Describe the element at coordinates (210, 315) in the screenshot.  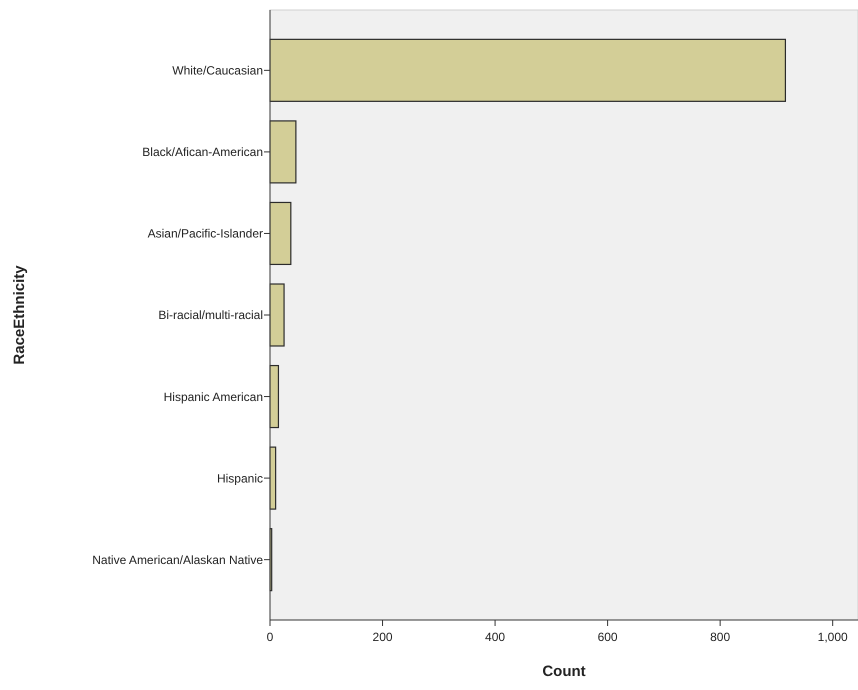
I see `y-tick-label: Bi-racial/multi-racial` at that location.